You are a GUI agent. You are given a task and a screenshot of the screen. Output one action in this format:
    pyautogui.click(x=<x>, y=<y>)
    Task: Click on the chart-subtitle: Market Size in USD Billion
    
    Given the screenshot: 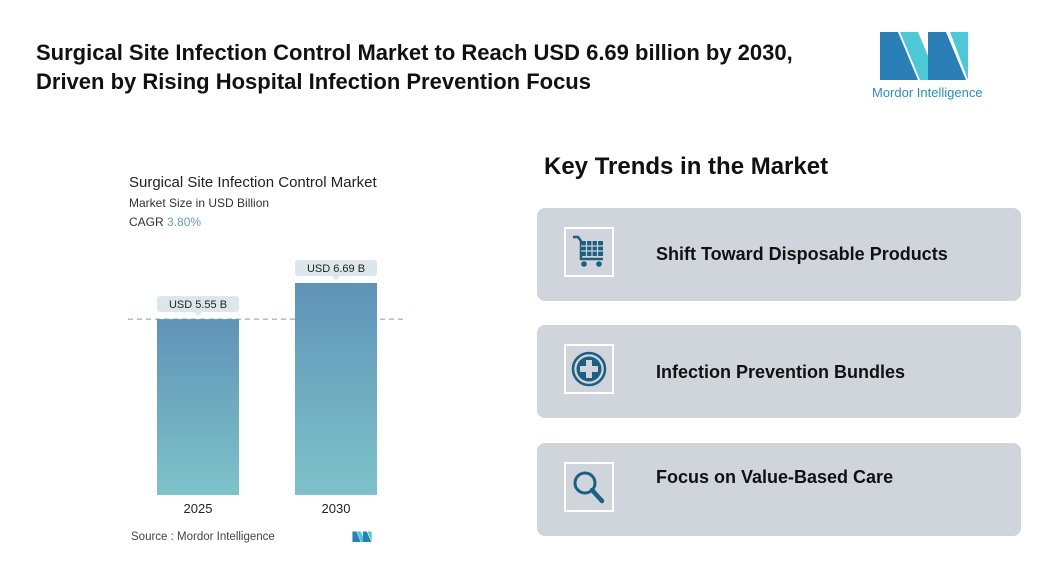 What is the action you would take?
    pyautogui.click(x=199, y=203)
    